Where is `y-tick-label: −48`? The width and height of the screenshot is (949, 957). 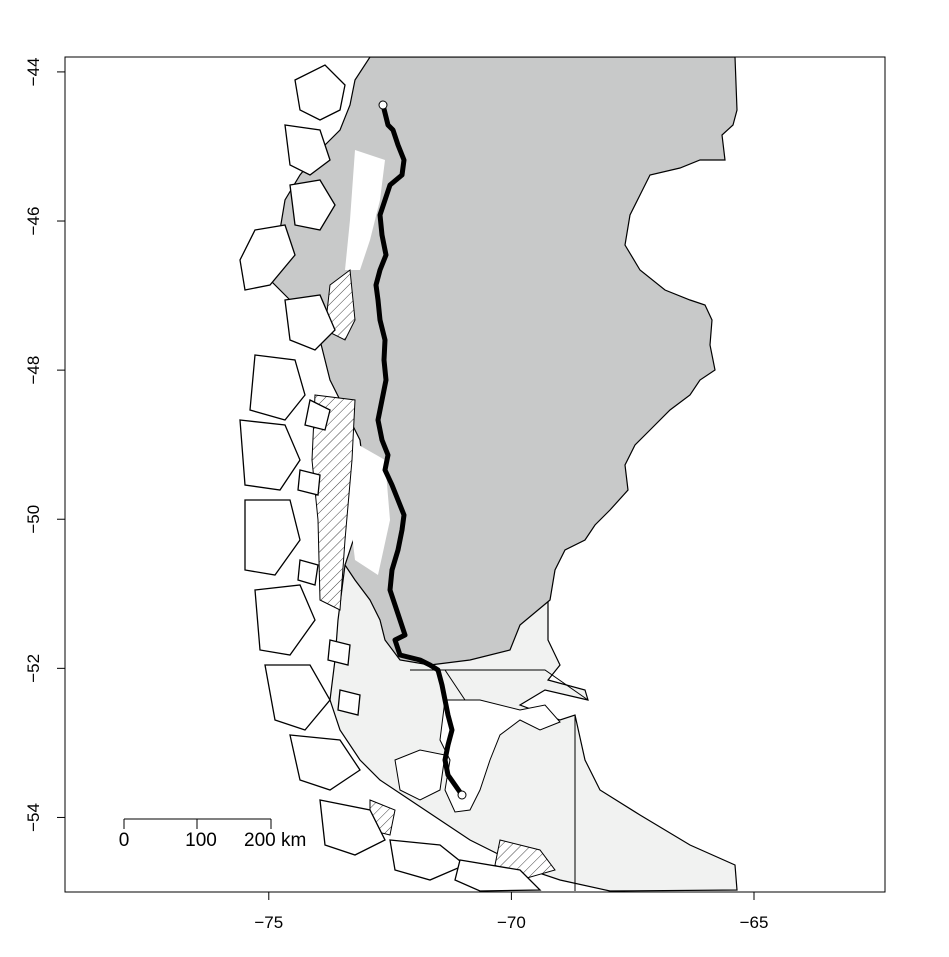
y-tick-label: −48 is located at coordinates (33, 370).